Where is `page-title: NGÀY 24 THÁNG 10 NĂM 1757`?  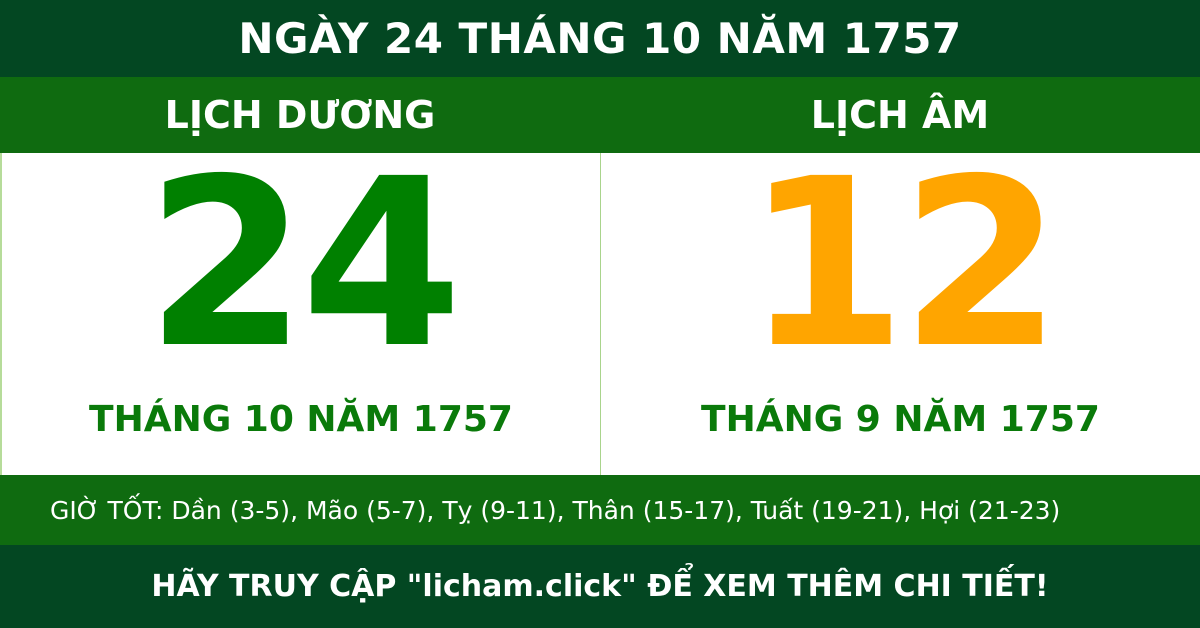
page-title: NGÀY 24 THÁNG 10 NĂM 1757 is located at coordinates (600, 38).